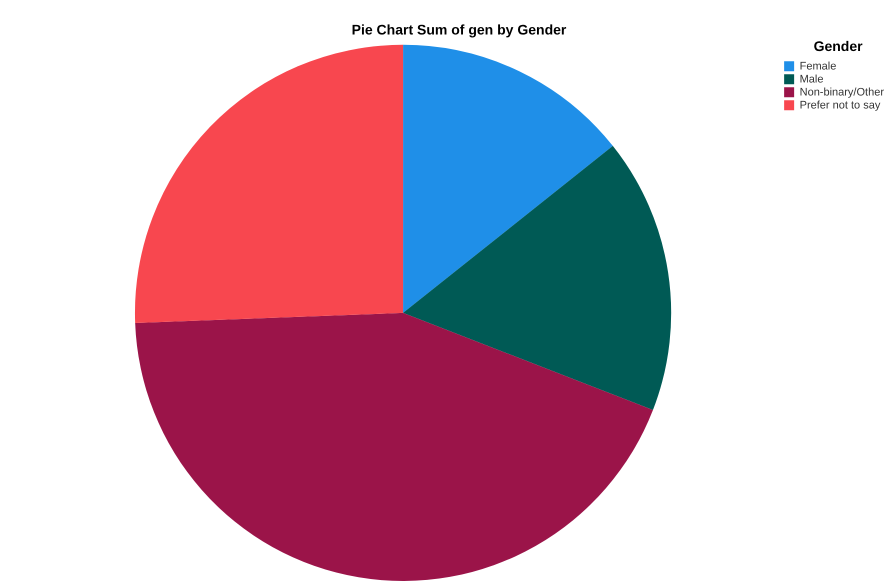 The image size is (894, 585). I want to click on legend-label: Non-binary/Other, so click(842, 92).